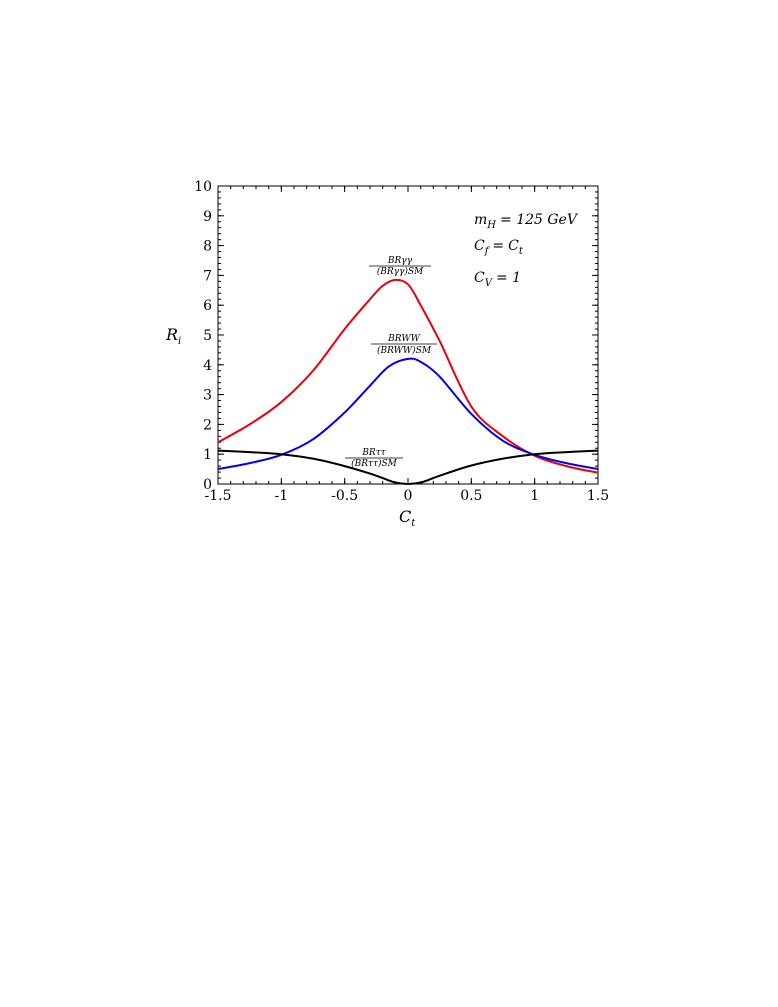  Describe the element at coordinates (207, 455) in the screenshot. I see `y-tick-label: 1` at that location.